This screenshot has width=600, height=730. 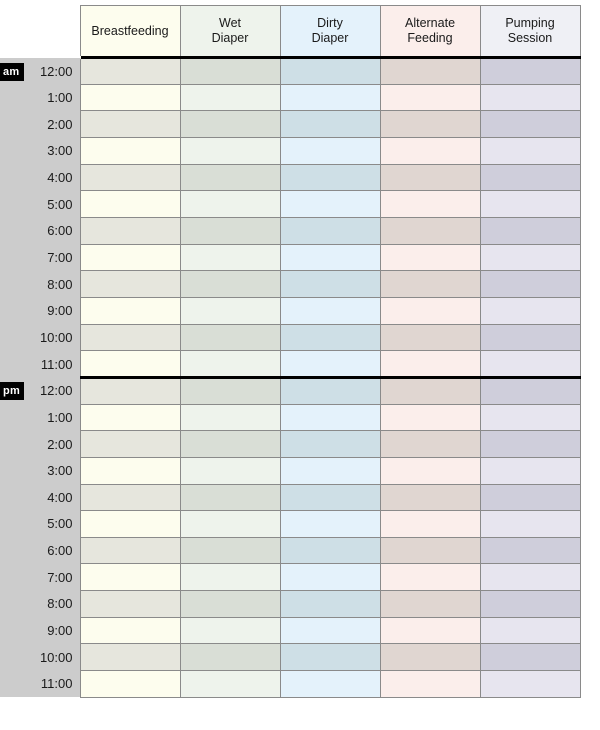 What do you see at coordinates (530, 32) in the screenshot?
I see `column-header-pumping-session: Pumping Session` at bounding box center [530, 32].